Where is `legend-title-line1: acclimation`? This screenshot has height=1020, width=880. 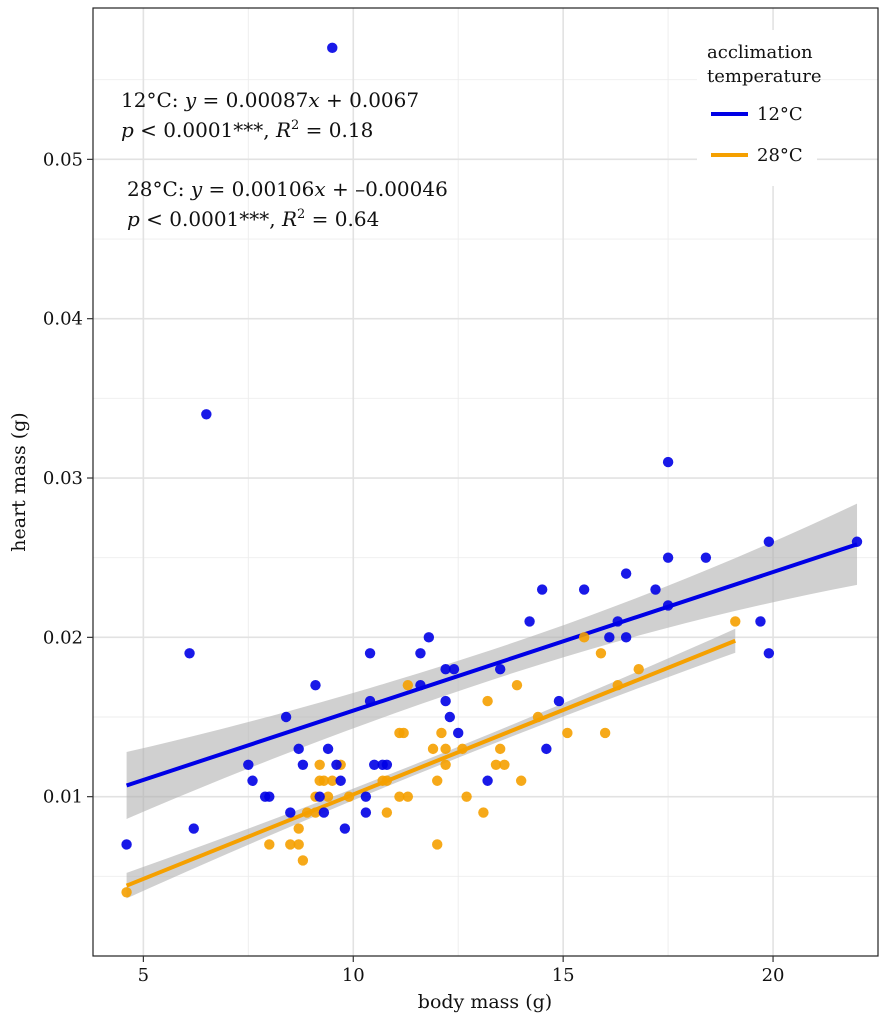
legend-title-line1: acclimation is located at coordinates (760, 52).